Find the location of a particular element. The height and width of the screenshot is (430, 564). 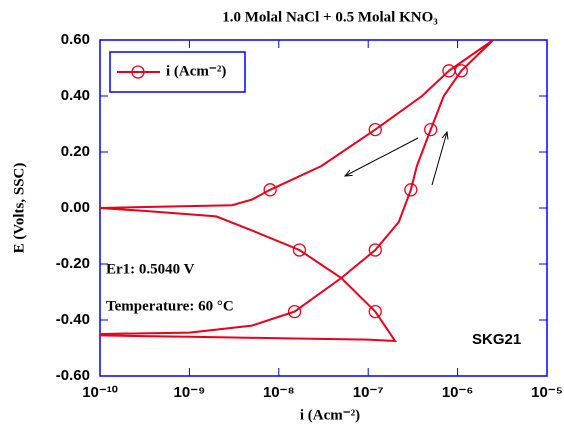

y-tick-label: 0.60 is located at coordinates (75, 39).